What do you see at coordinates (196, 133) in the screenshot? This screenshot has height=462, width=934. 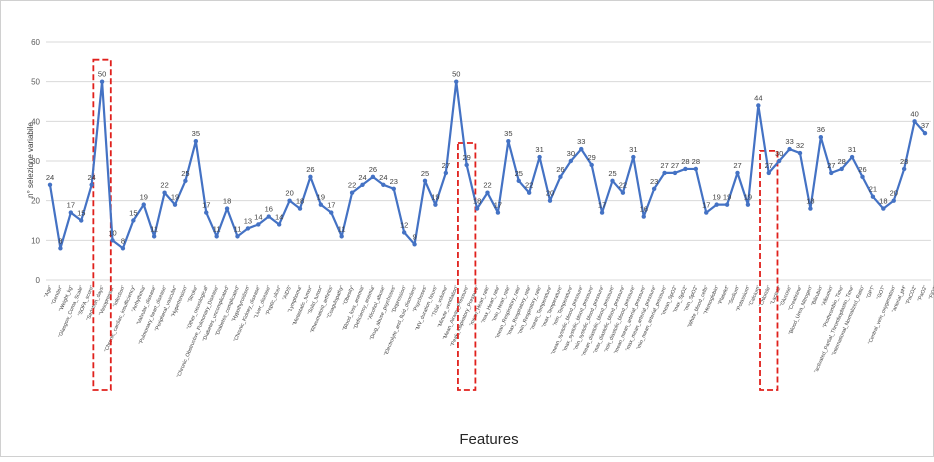 I see `data-label: 35` at bounding box center [196, 133].